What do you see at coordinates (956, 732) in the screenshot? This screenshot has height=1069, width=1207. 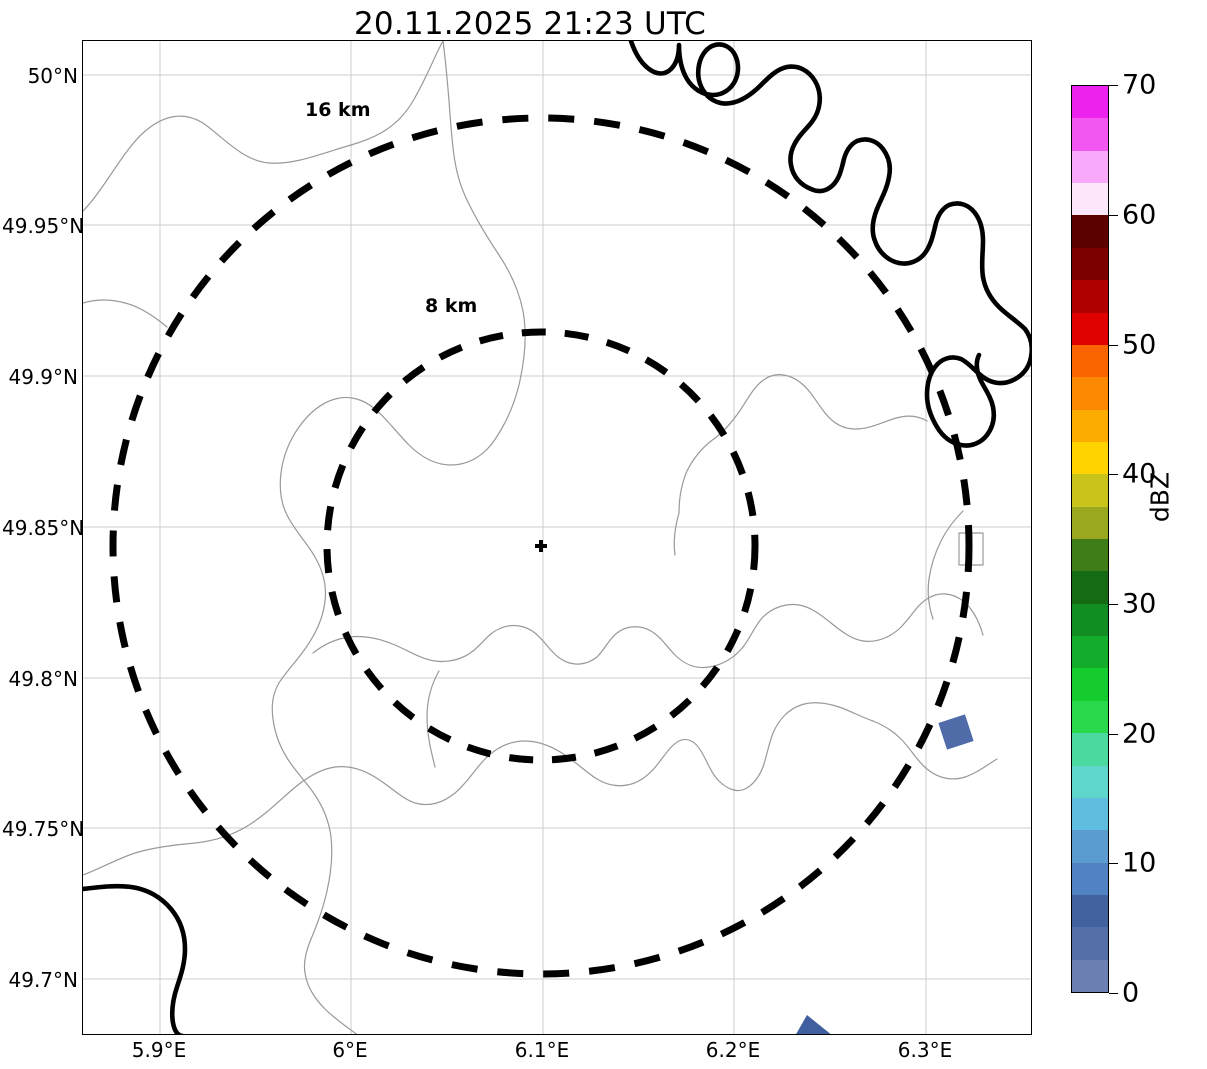 I see `echo-northeast` at bounding box center [956, 732].